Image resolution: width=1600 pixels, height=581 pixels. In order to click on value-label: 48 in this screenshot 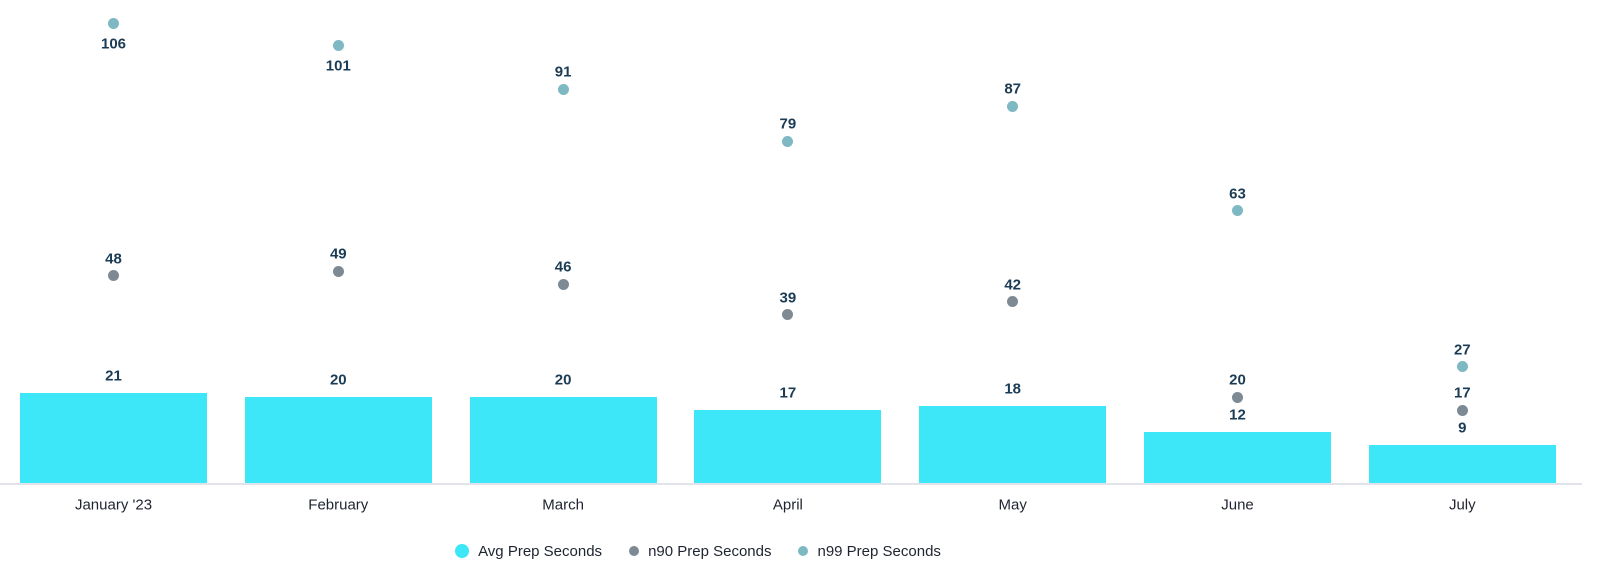, I will do `click(113, 259)`.